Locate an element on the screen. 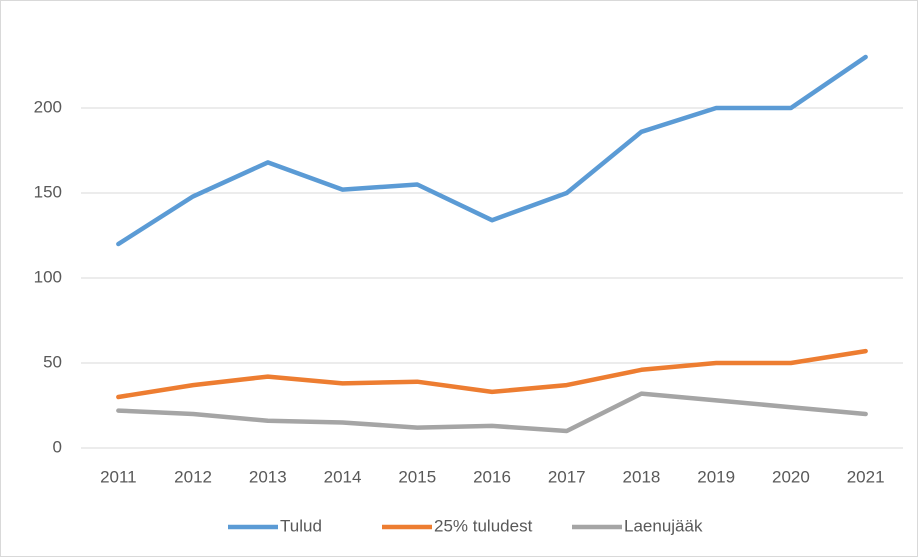 This screenshot has height=558, width=919. y-tick-label: 200 is located at coordinates (48, 106).